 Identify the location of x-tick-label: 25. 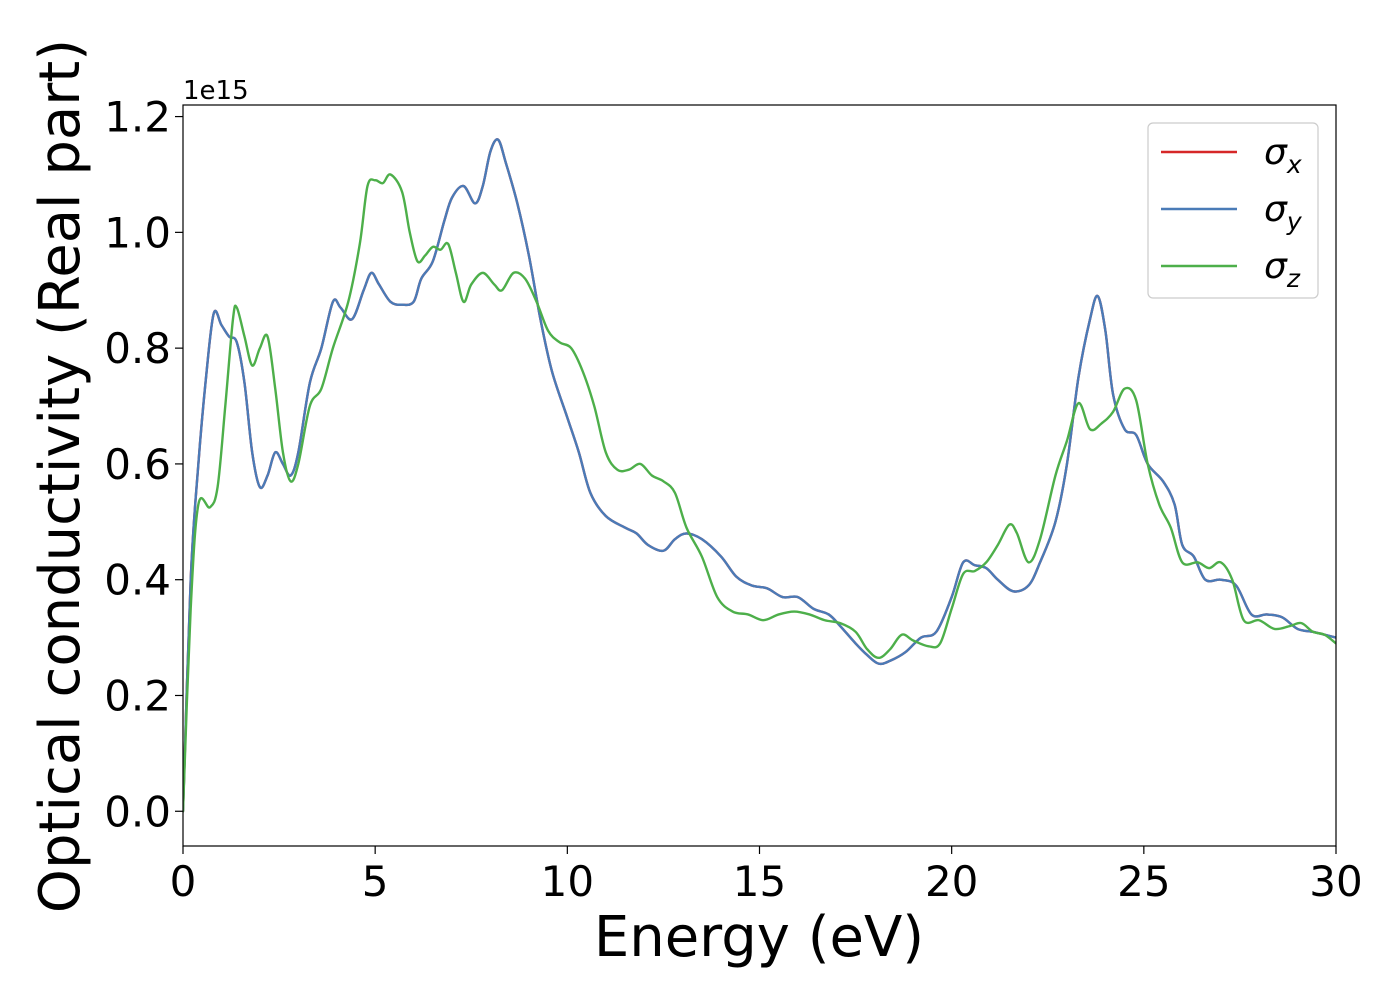
(1143, 881).